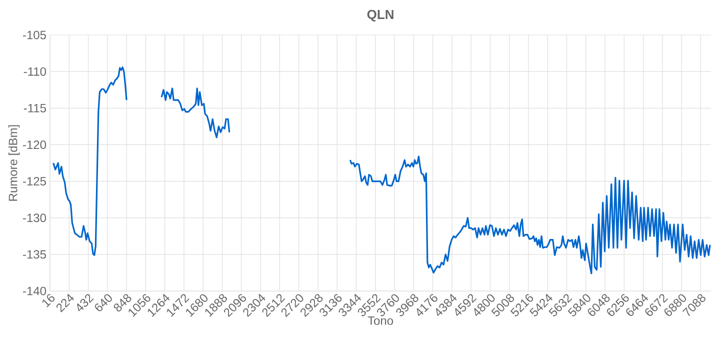 Image resolution: width=720 pixels, height=350 pixels. What do you see at coordinates (34, 35) in the screenshot?
I see `y-tick-label: -105` at bounding box center [34, 35].